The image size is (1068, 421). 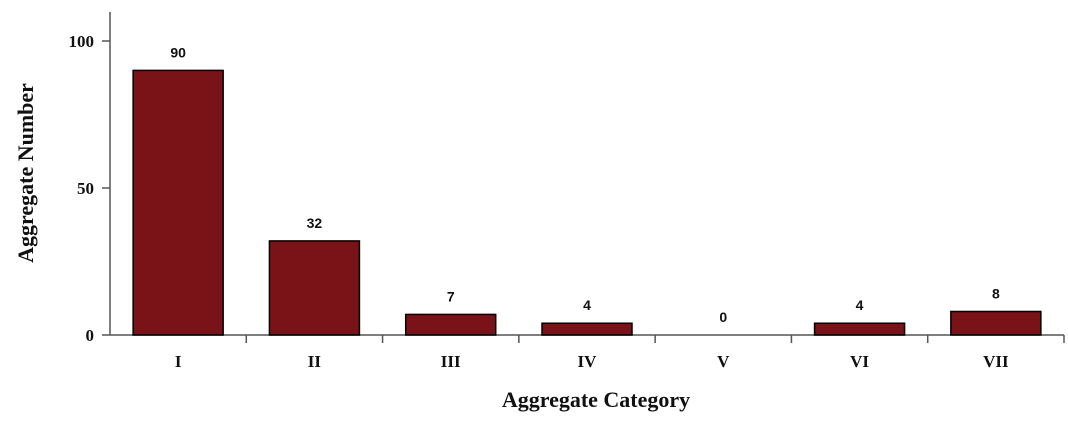 I want to click on y-tick-label: 50, so click(x=85, y=188).